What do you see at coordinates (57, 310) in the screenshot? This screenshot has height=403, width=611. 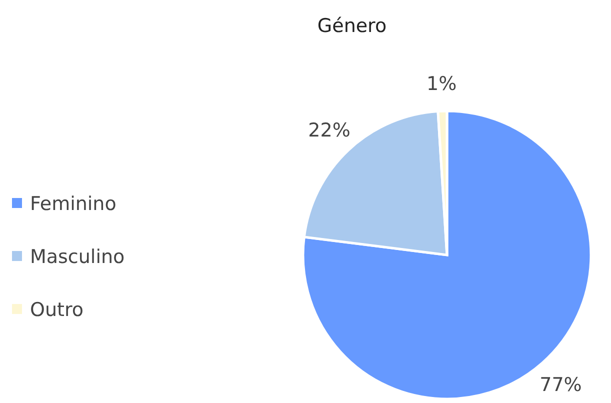 I see `legend-label: Outro` at bounding box center [57, 310].